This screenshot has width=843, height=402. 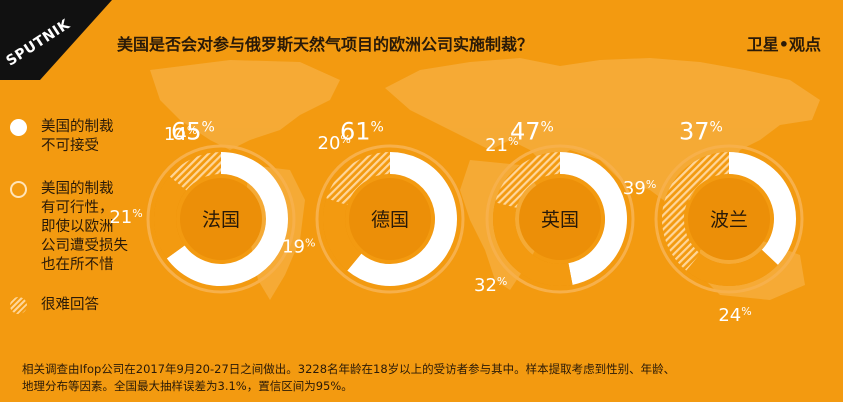 What do you see at coordinates (56, 40) in the screenshot?
I see `sputnik-logo` at bounding box center [56, 40].